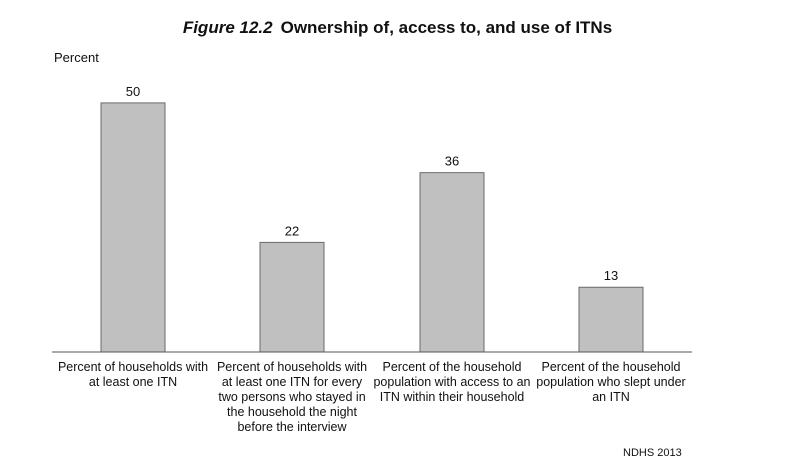 The width and height of the screenshot is (795, 468). Describe the element at coordinates (133, 91) in the screenshot. I see `data-label-1: 50` at that location.